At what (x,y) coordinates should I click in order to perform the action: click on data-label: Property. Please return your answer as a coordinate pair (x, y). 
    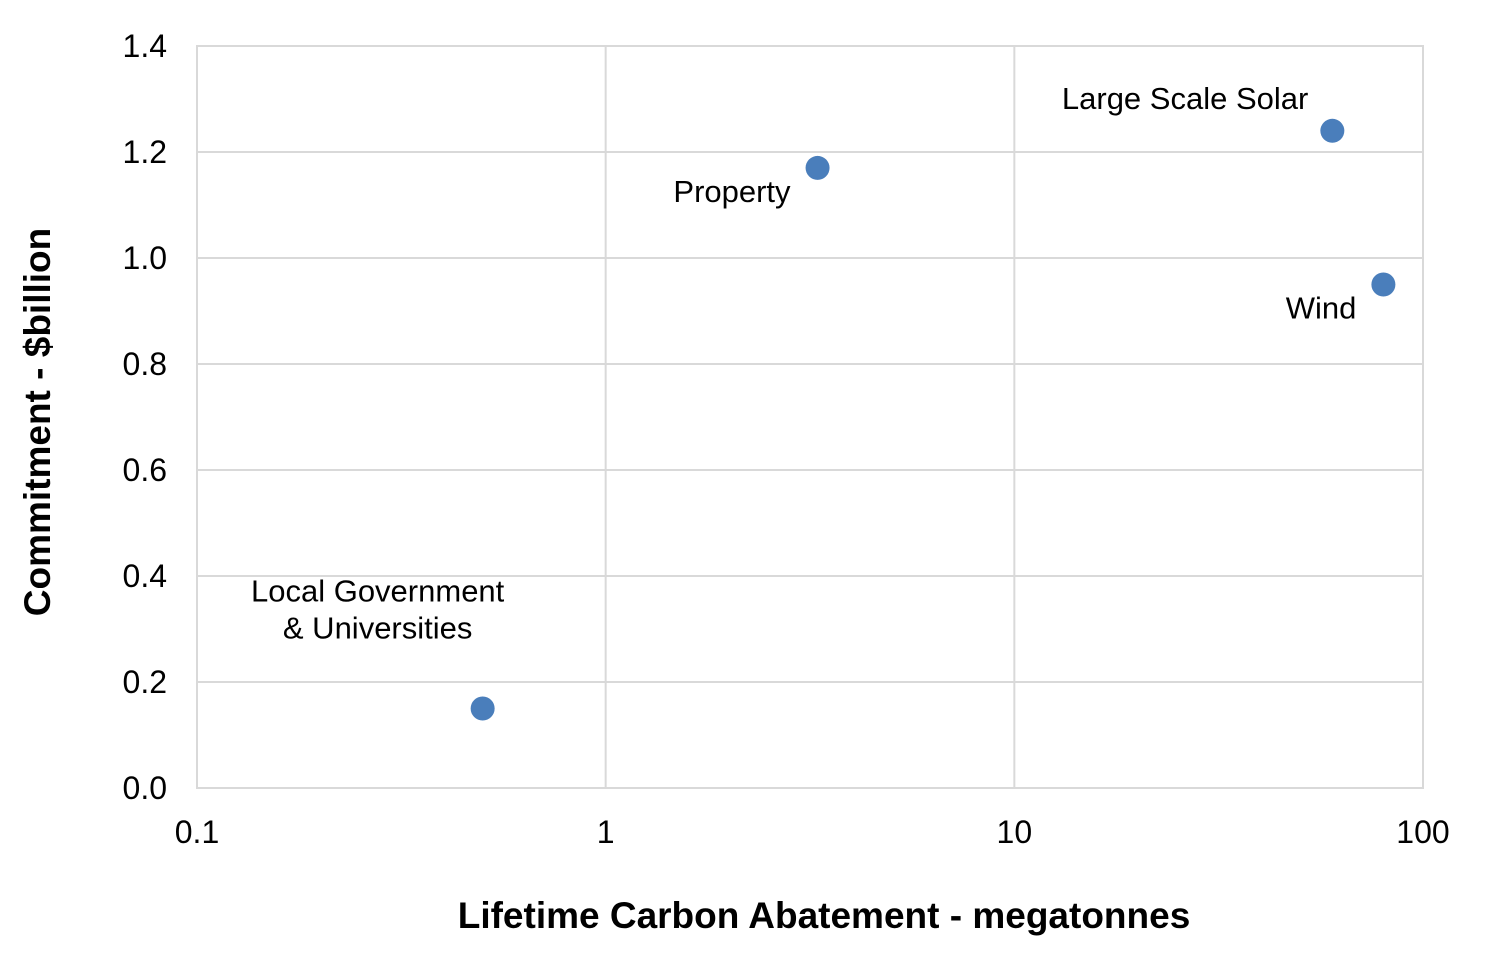
    Looking at the image, I should click on (732, 191).